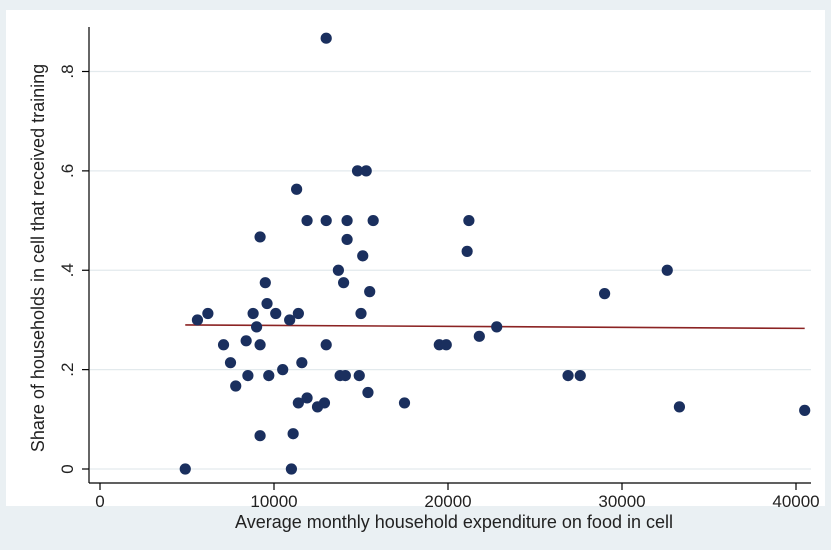 The height and width of the screenshot is (550, 831). I want to click on x-tick-label: 30000, so click(621, 501).